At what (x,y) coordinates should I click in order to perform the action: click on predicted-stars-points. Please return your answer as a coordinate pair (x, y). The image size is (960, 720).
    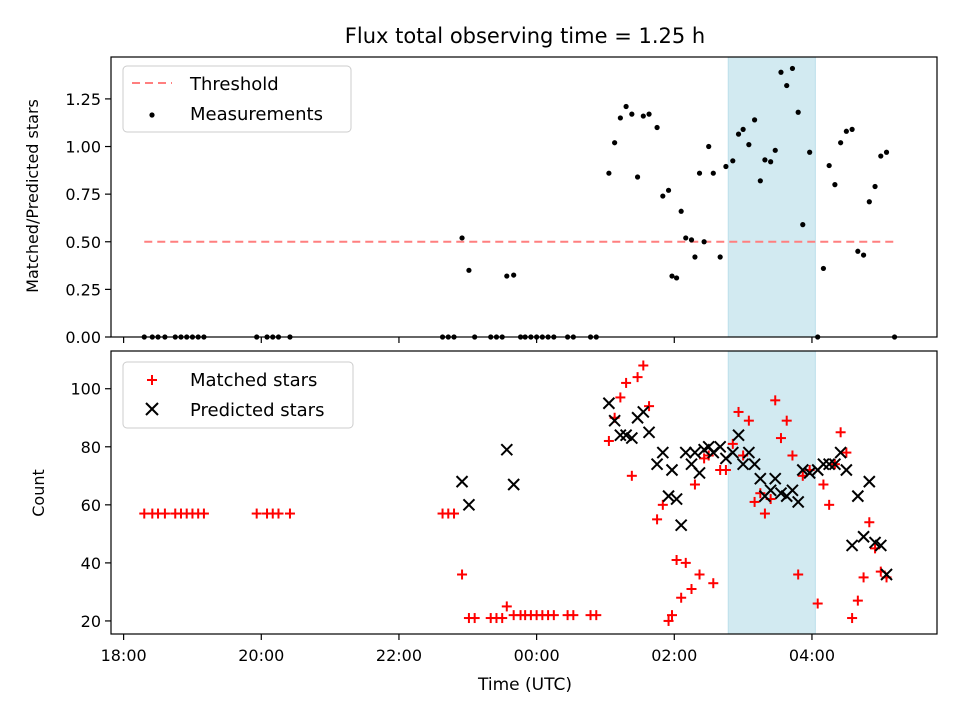
    Looking at the image, I should click on (674, 489).